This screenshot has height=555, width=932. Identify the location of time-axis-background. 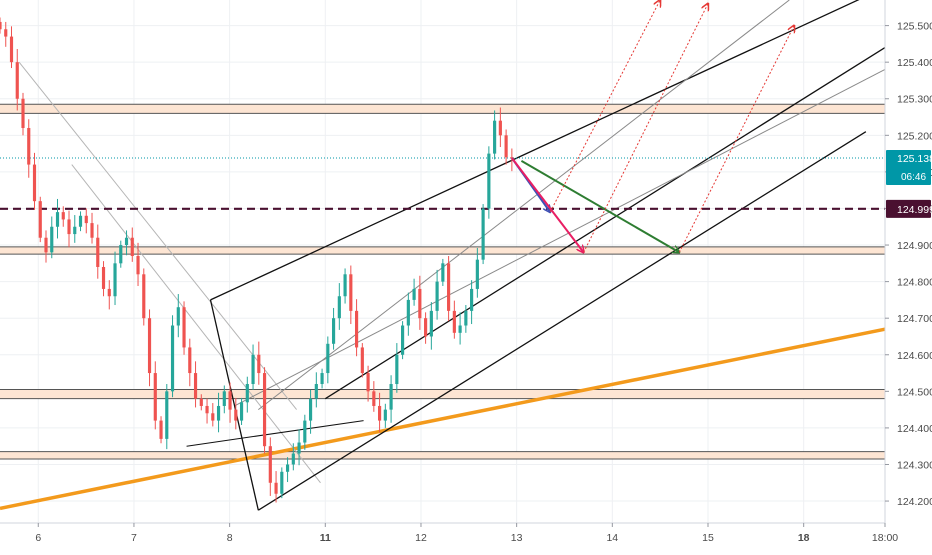
(466, 536).